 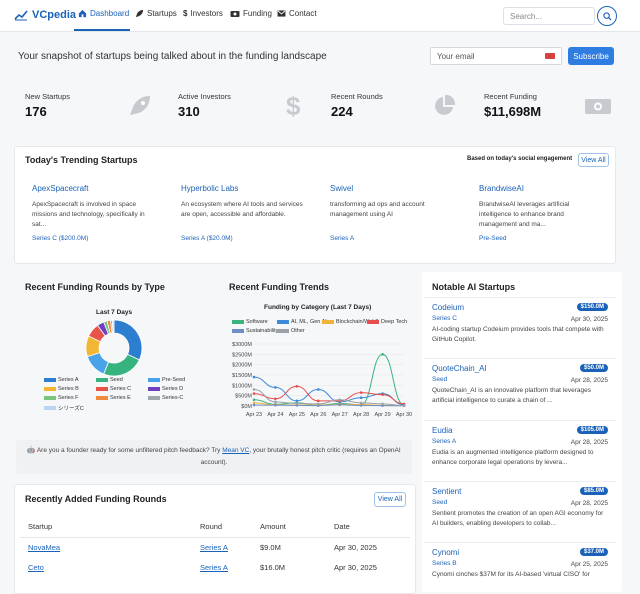 I want to click on series-line-deep-tech, so click(x=329, y=395).